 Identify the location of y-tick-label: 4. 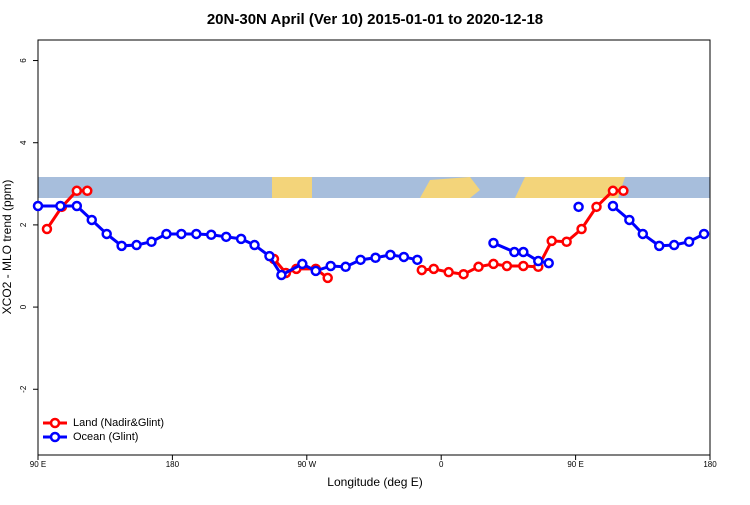
(23, 142).